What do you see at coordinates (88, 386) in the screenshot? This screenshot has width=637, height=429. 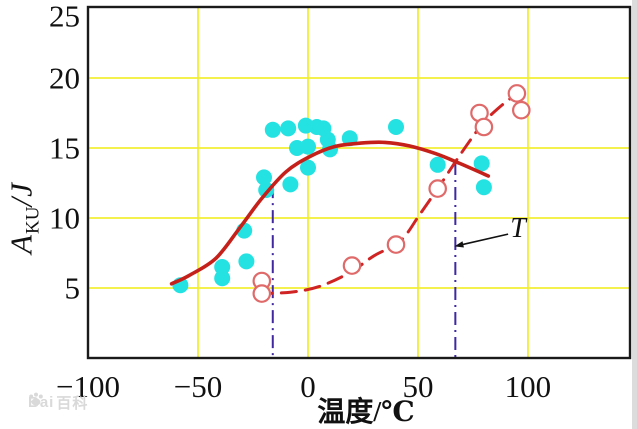 I see `x-tick-label: −100` at bounding box center [88, 386].